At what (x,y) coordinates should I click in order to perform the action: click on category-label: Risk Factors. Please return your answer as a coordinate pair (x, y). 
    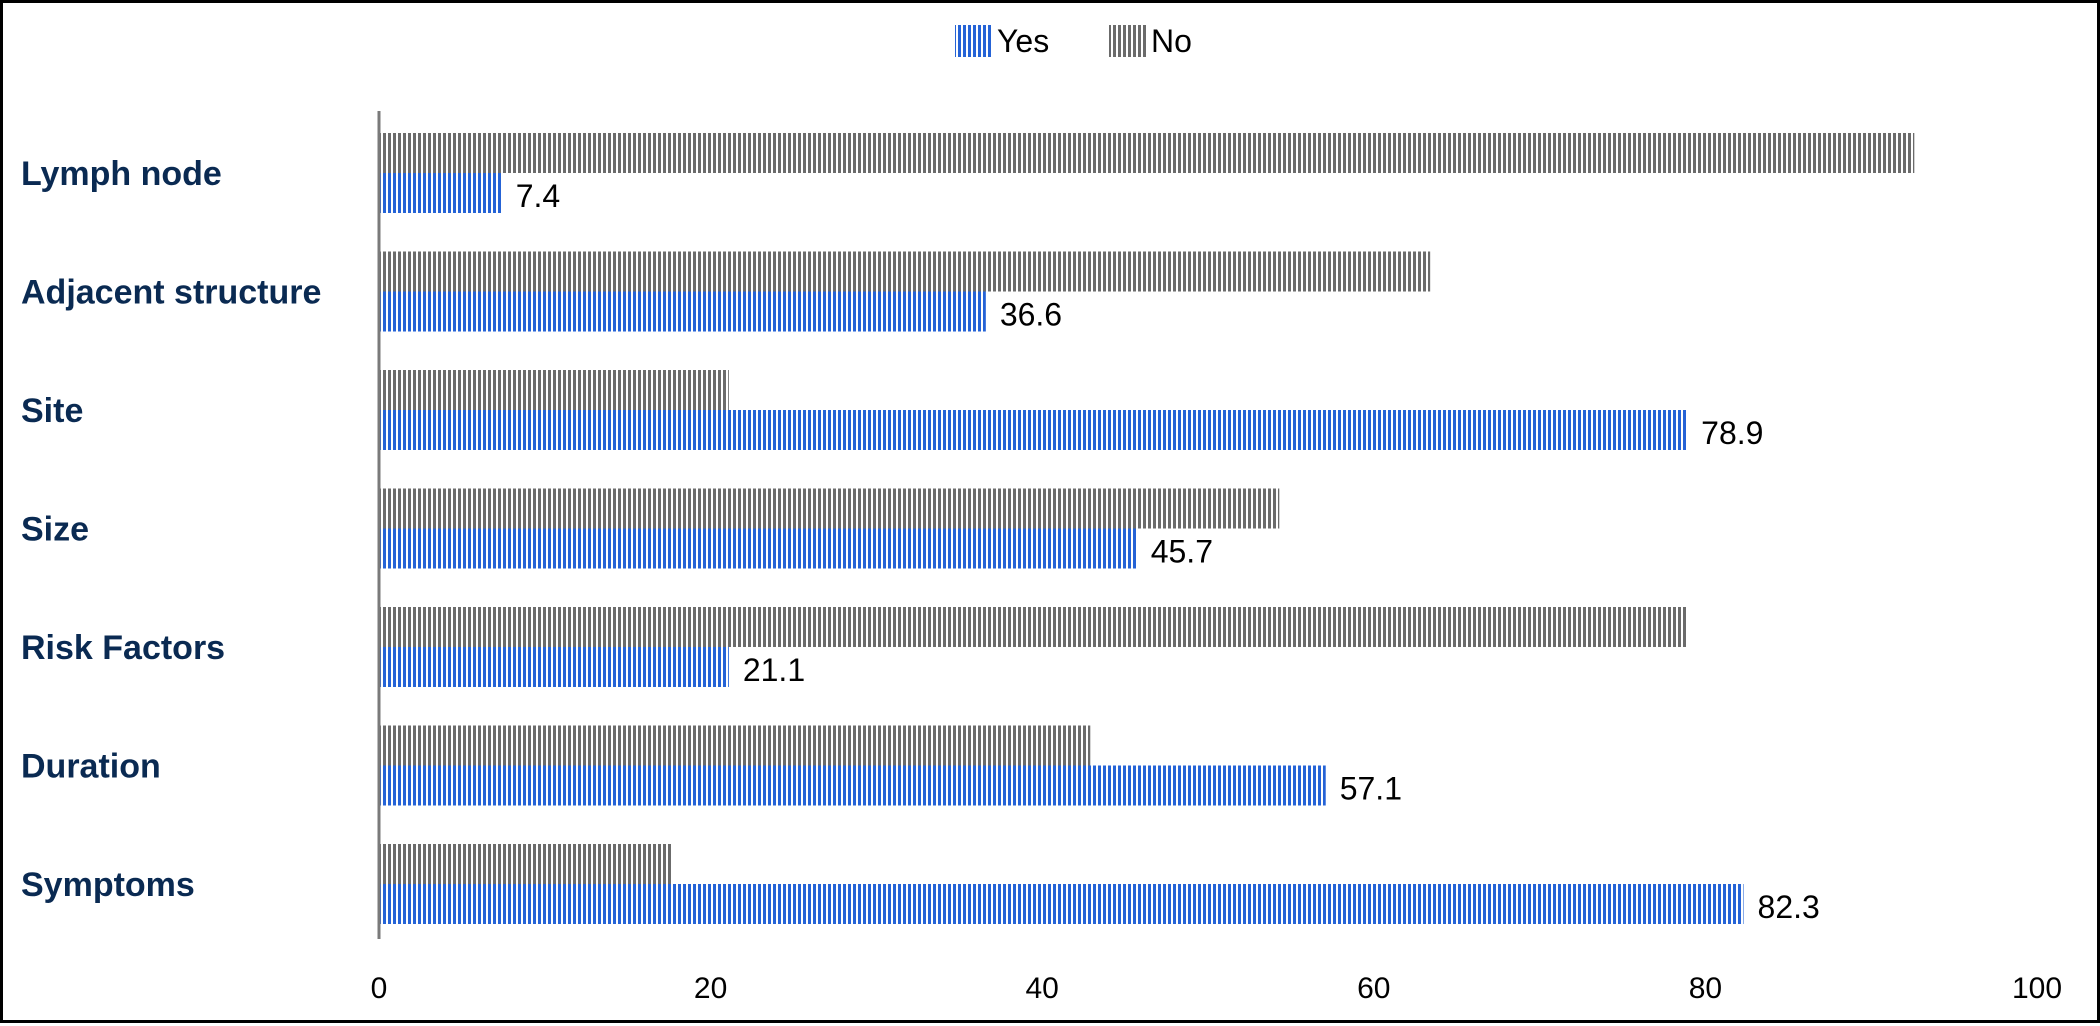
    Looking at the image, I should click on (123, 648).